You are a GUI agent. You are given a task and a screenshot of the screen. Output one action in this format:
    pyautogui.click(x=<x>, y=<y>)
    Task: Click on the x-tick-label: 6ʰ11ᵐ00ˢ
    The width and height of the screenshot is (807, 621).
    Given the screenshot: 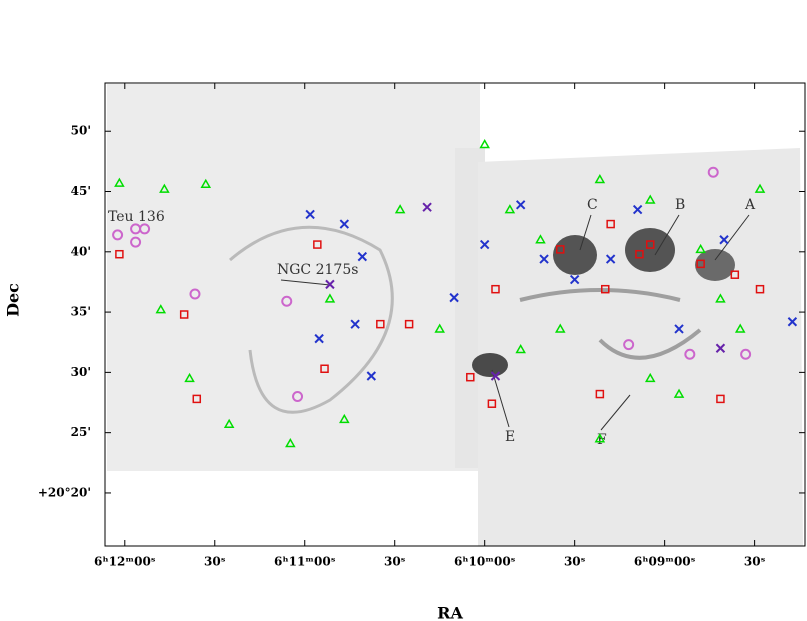 What is the action you would take?
    pyautogui.click(x=305, y=562)
    